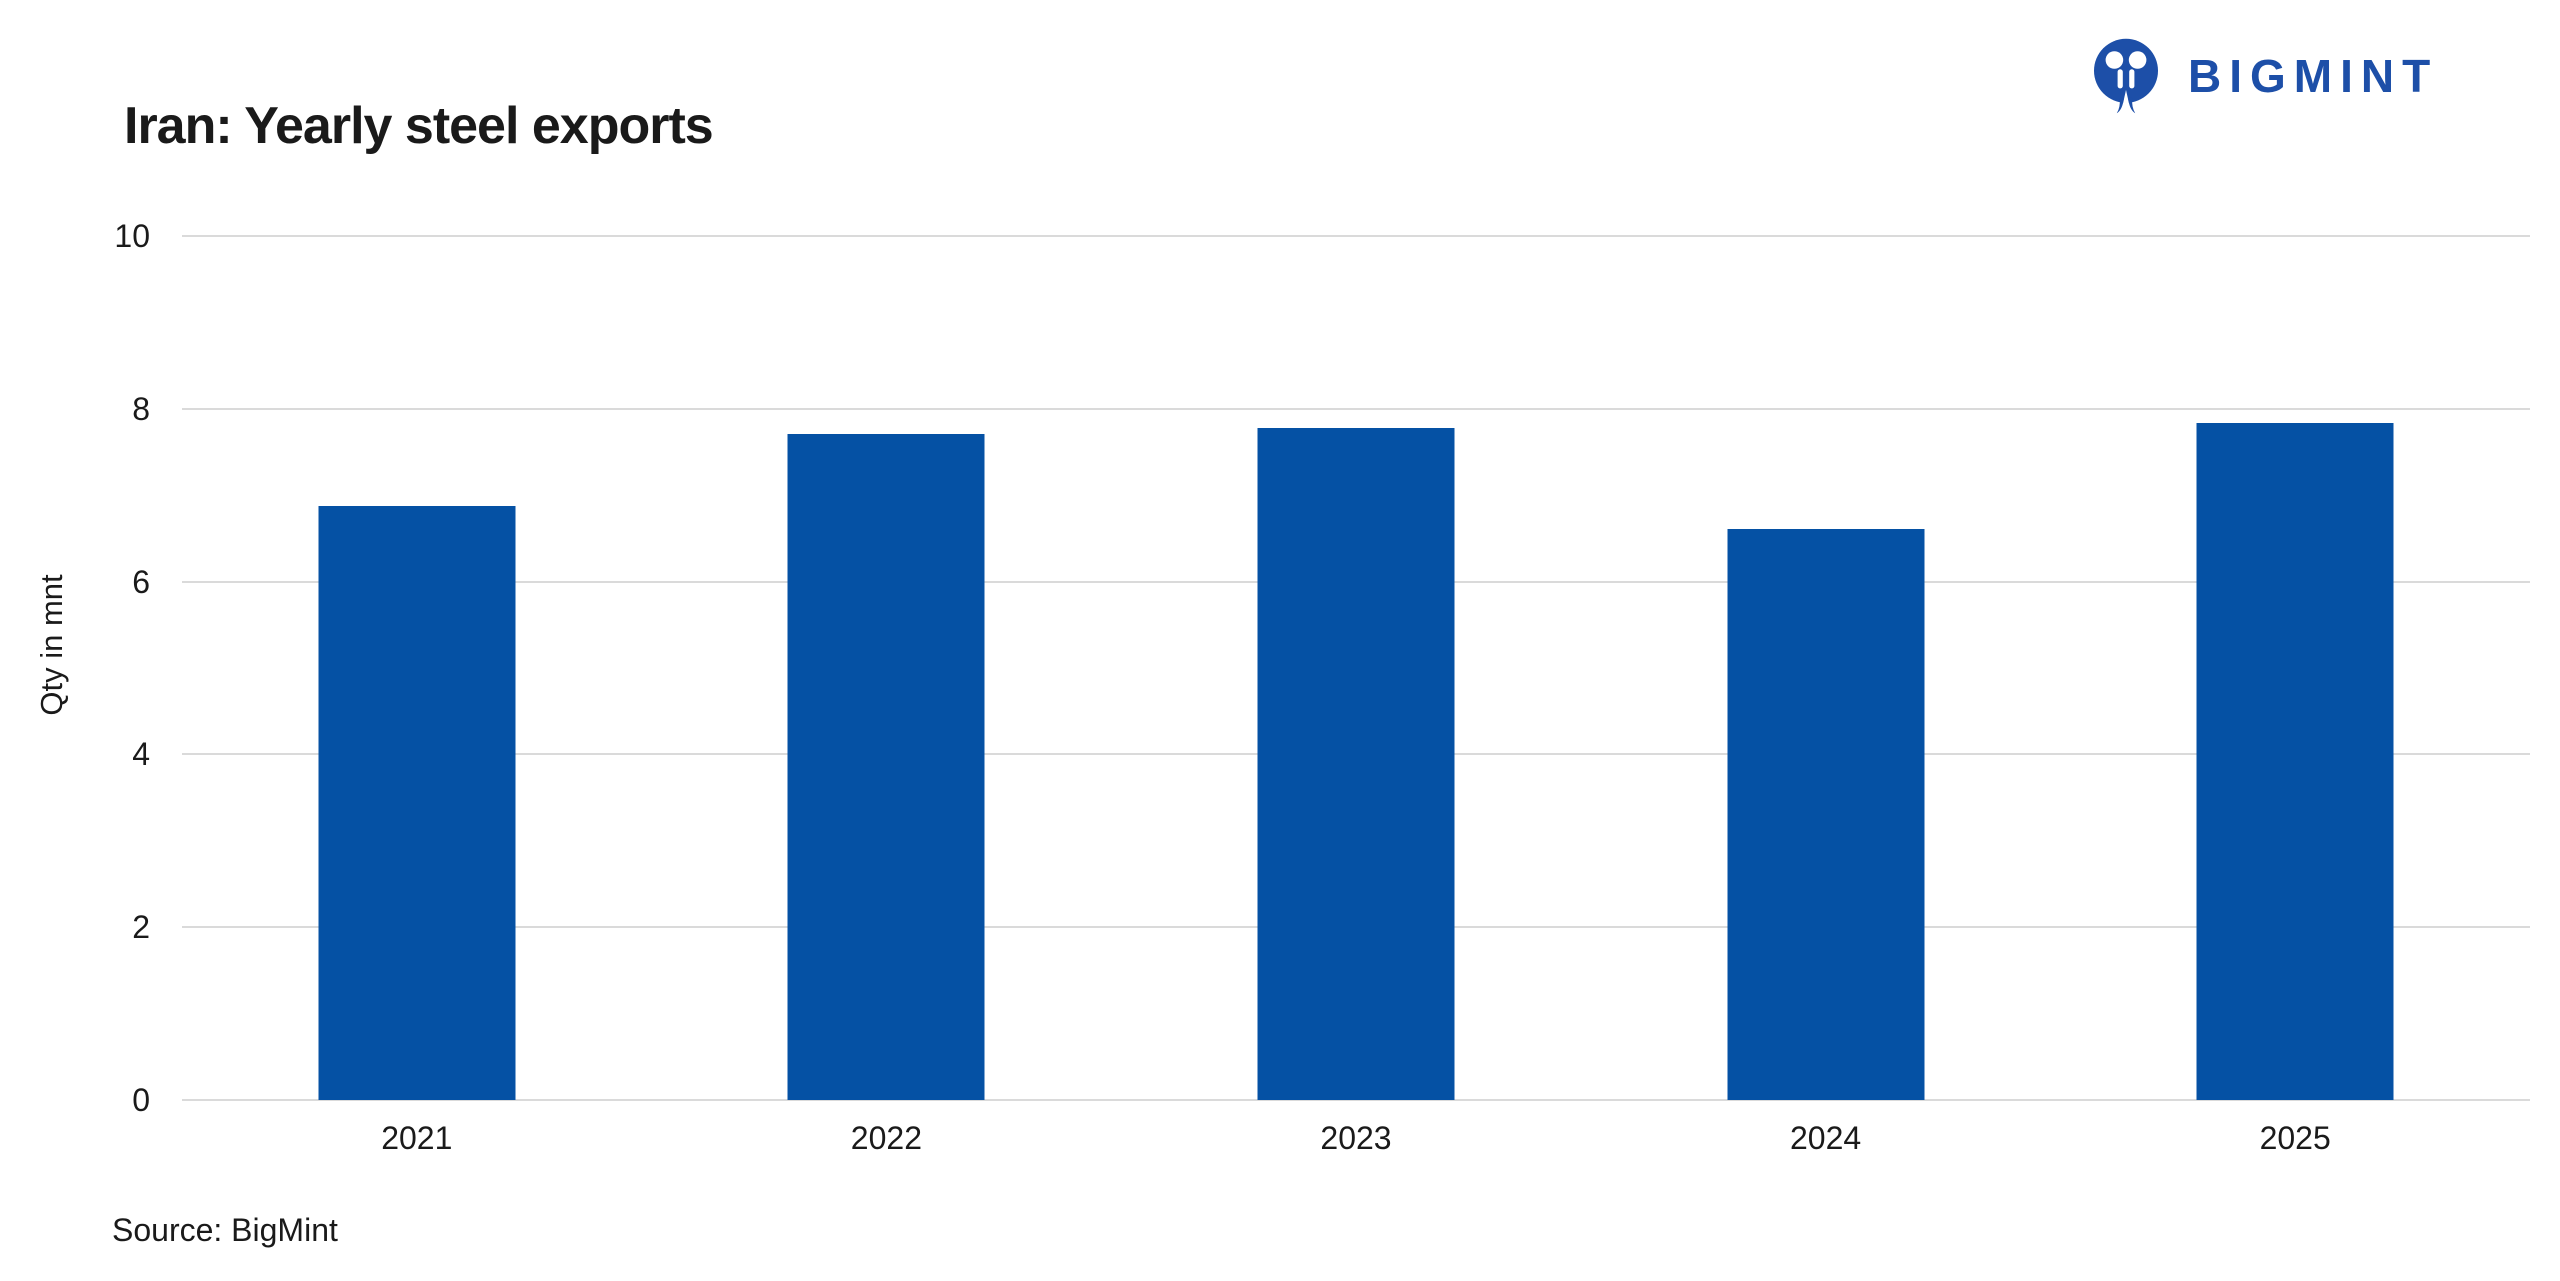 The image size is (2560, 1281). I want to click on page-title: Iran: Yearly steel exports, so click(419, 126).